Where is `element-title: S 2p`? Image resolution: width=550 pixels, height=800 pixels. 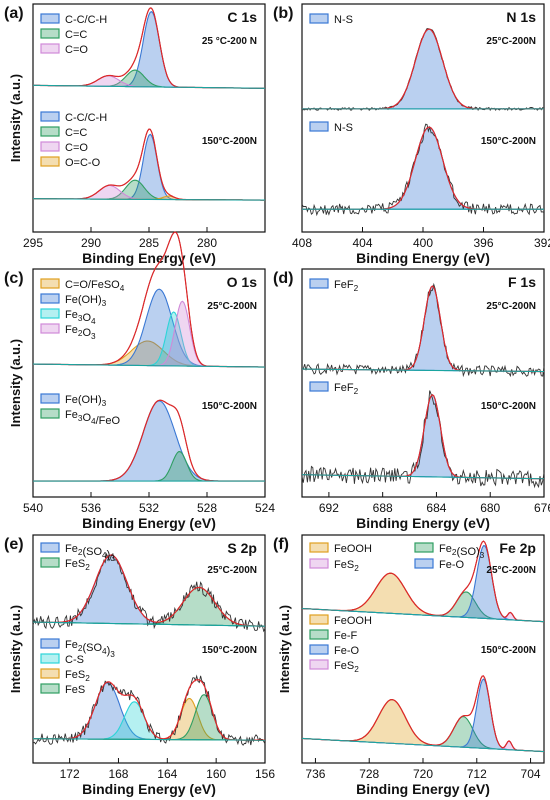
element-title: S 2p is located at coordinates (242, 548).